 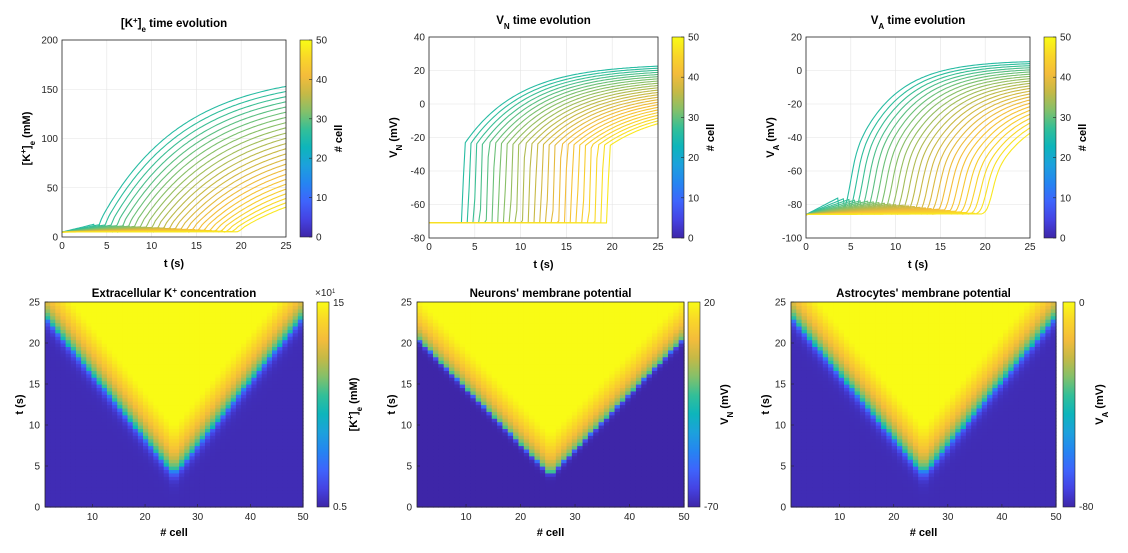 What do you see at coordinates (174, 293) in the screenshot?
I see `chart-title: Extracellular K+ concentration` at bounding box center [174, 293].